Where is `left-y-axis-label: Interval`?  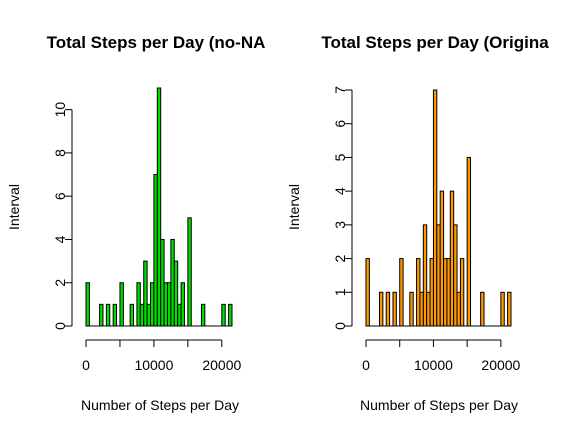
left-y-axis-label: Interval is located at coordinates (14, 207).